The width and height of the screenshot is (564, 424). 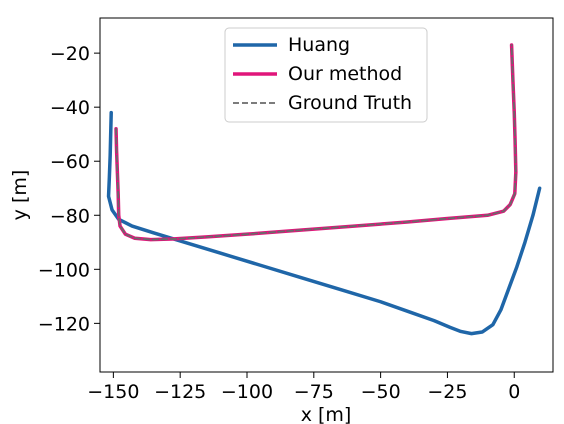 I want to click on legend-label-ground-truth: Ground Truth, so click(x=350, y=103).